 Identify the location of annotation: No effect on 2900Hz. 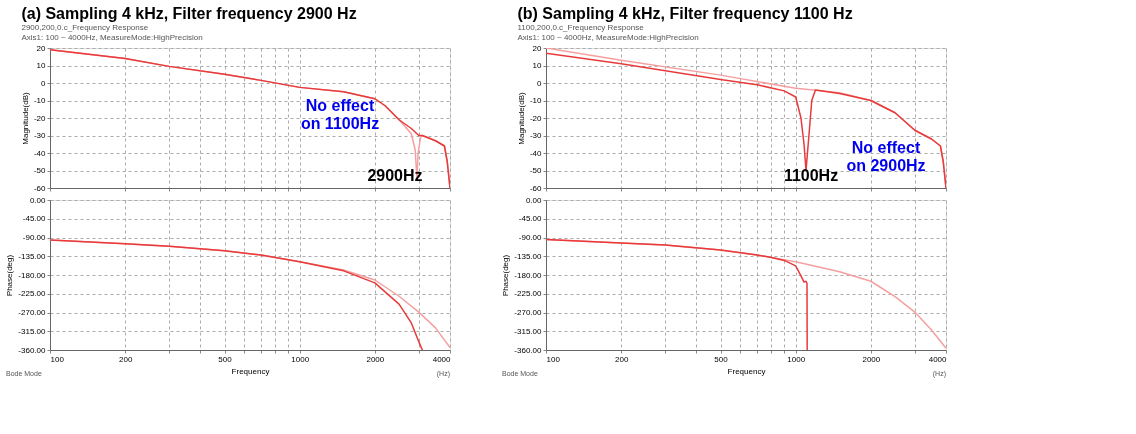
(886, 156).